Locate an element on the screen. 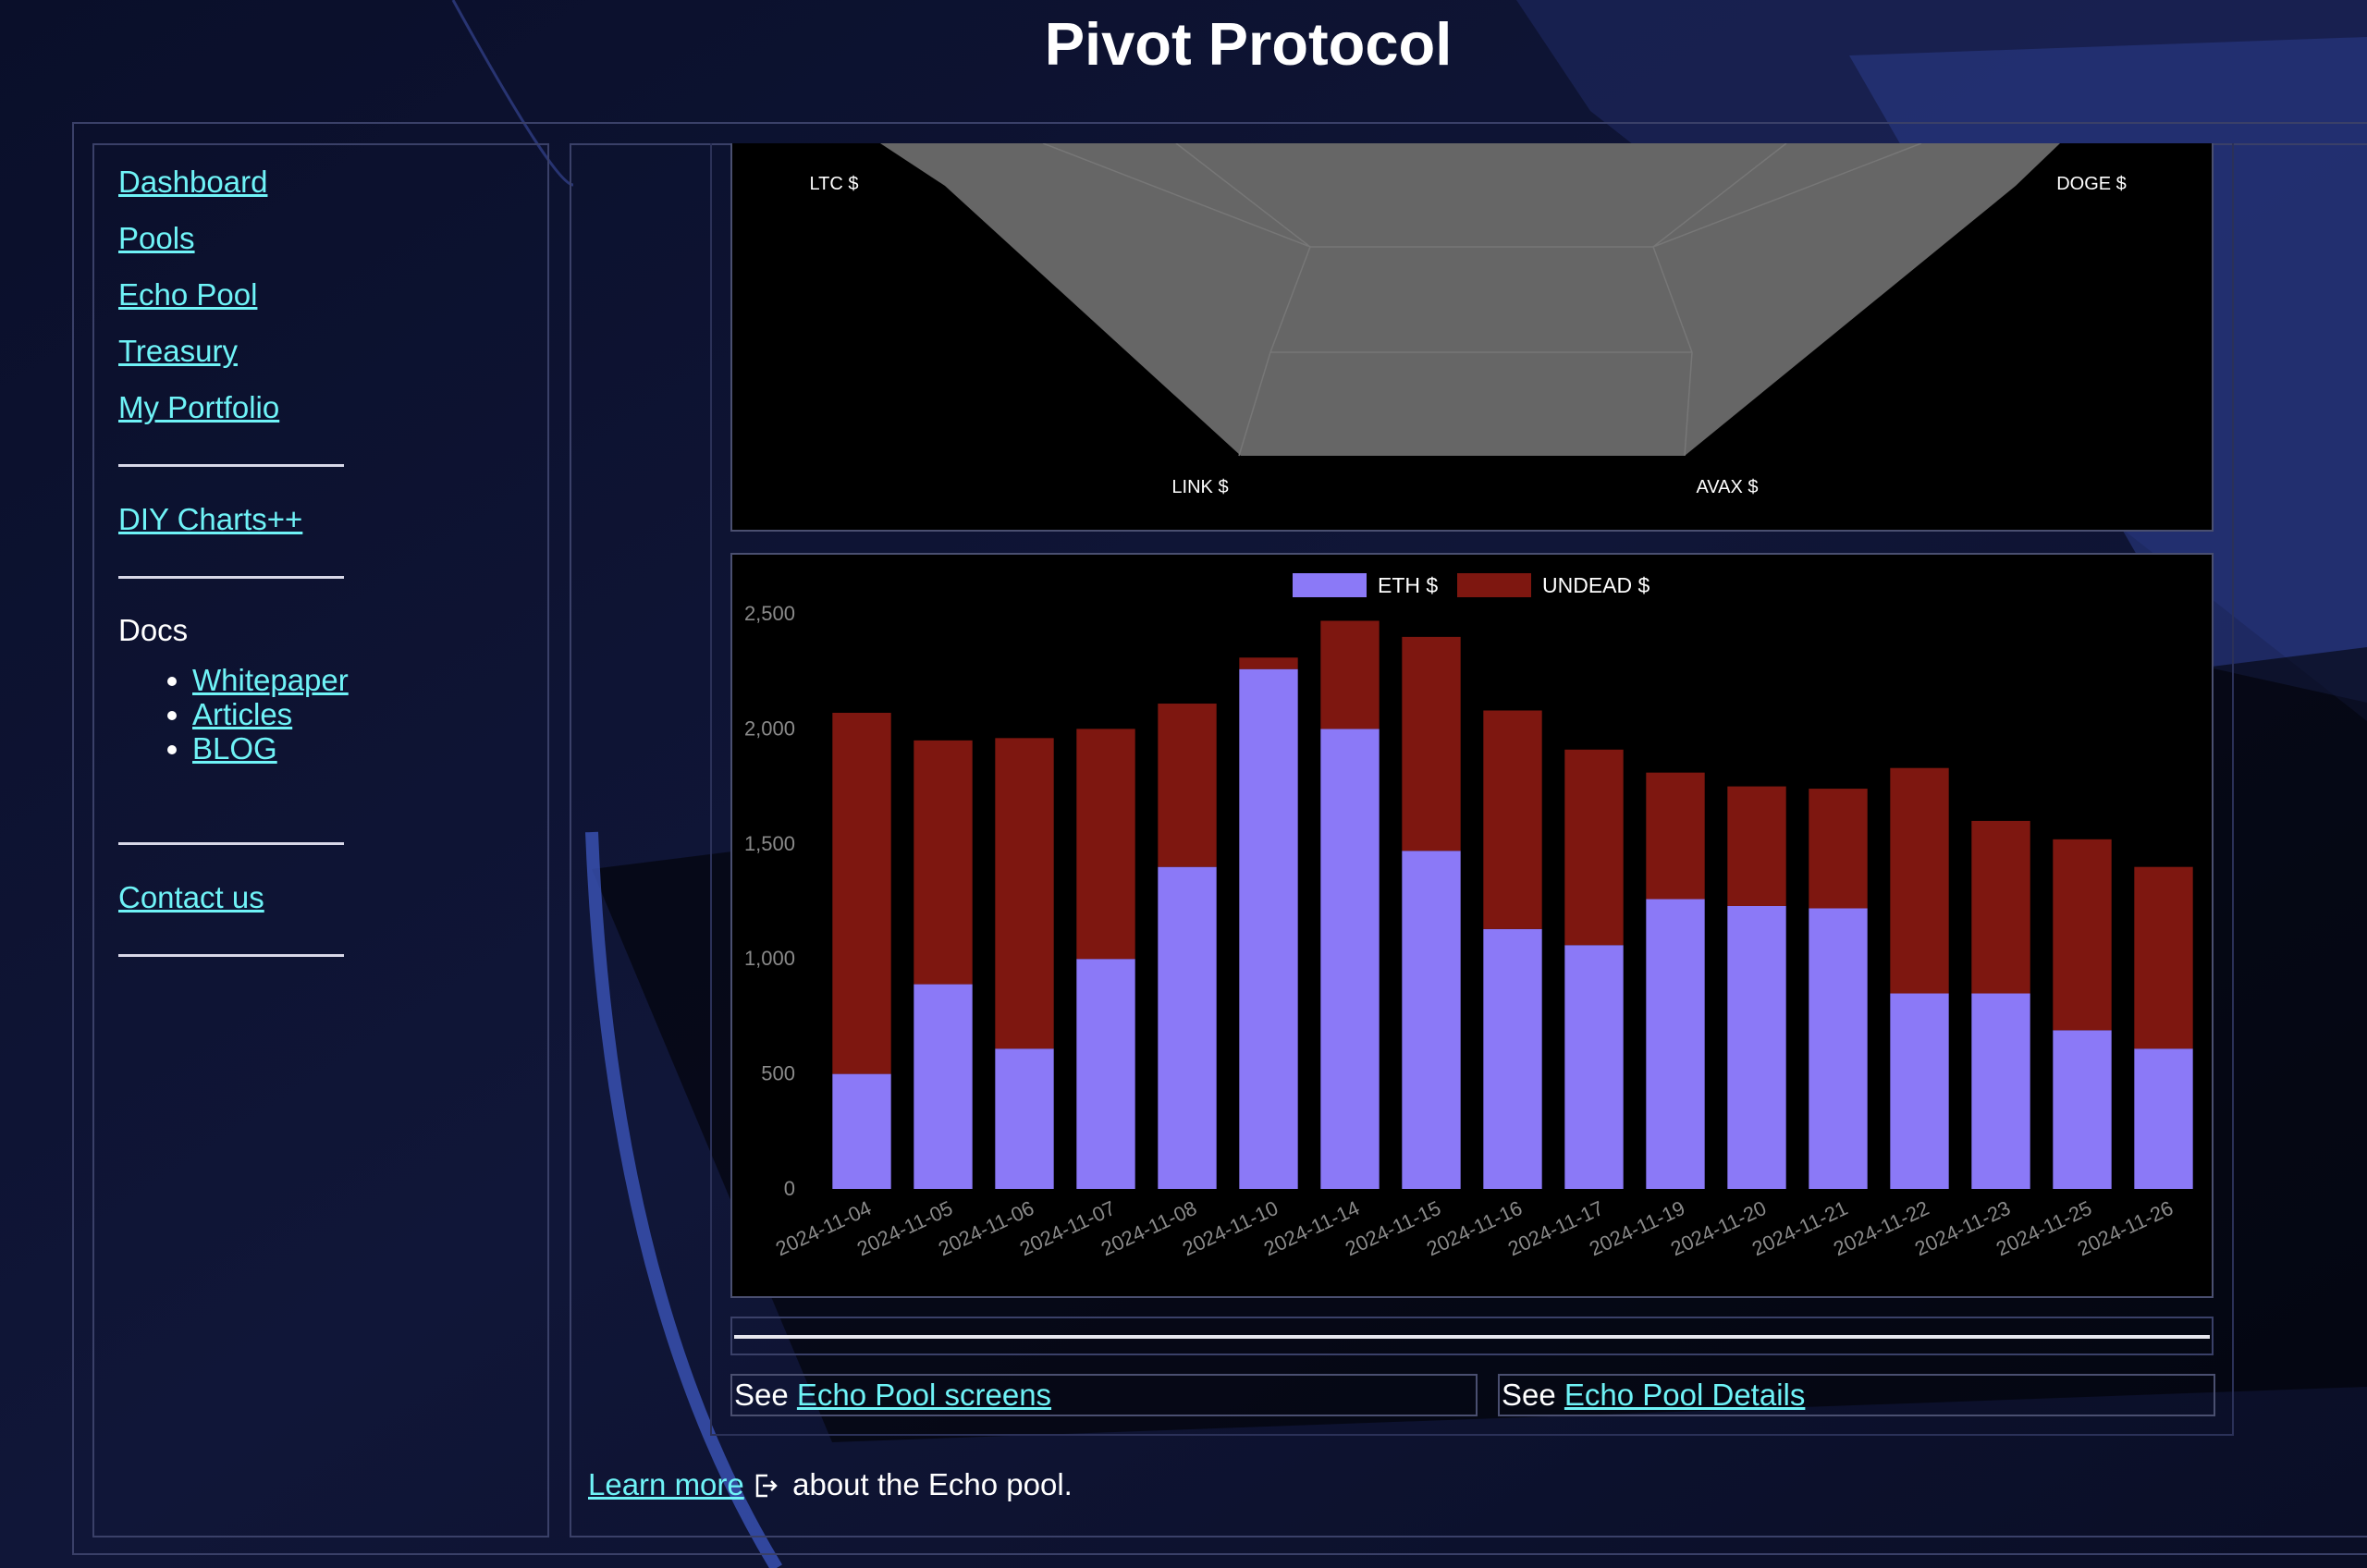 The width and height of the screenshot is (2367, 1568). page-title: Pivot Protocol is located at coordinates (1248, 44).